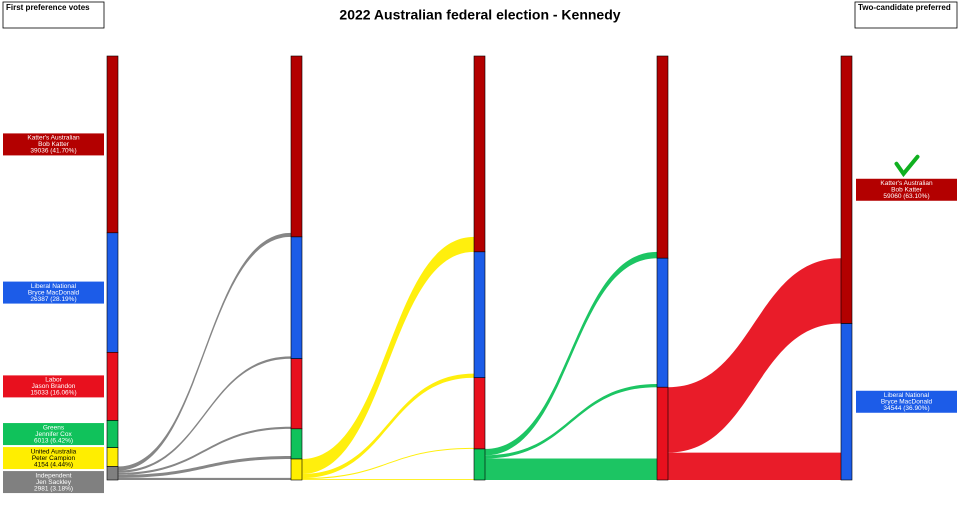 This screenshot has width=960, height=509. What do you see at coordinates (906, 15) in the screenshot?
I see `right-title-box` at bounding box center [906, 15].